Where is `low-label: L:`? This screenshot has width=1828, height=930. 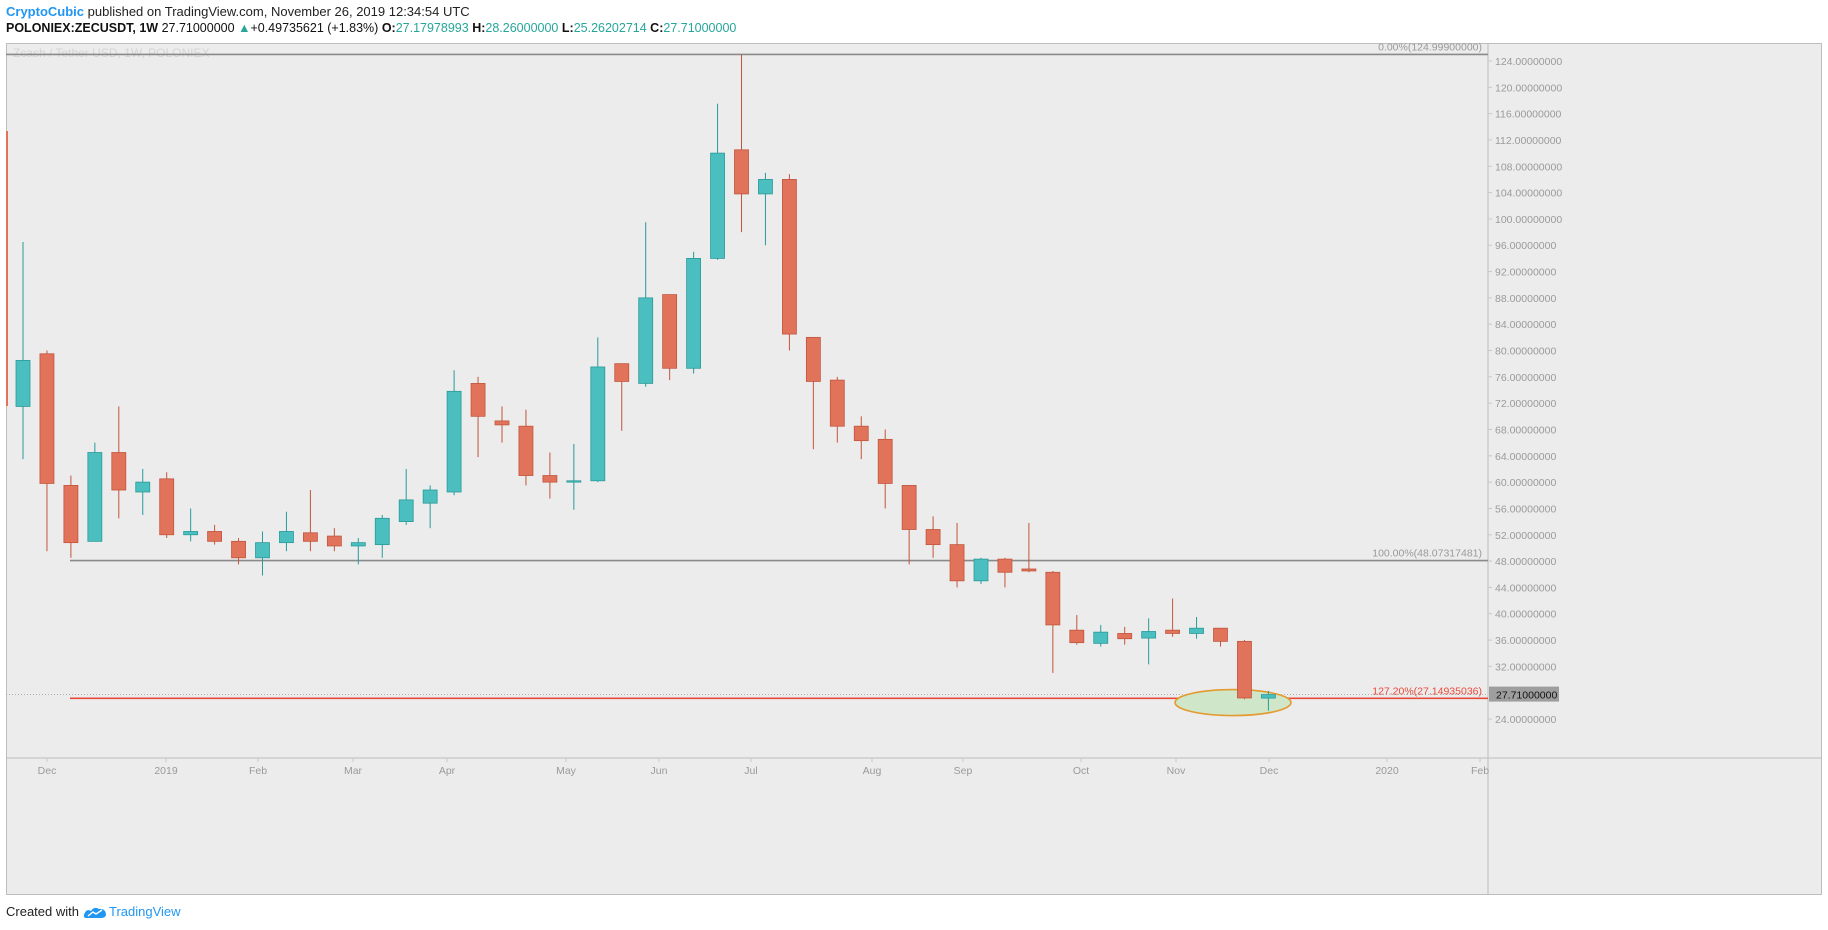 low-label: L: is located at coordinates (567, 28).